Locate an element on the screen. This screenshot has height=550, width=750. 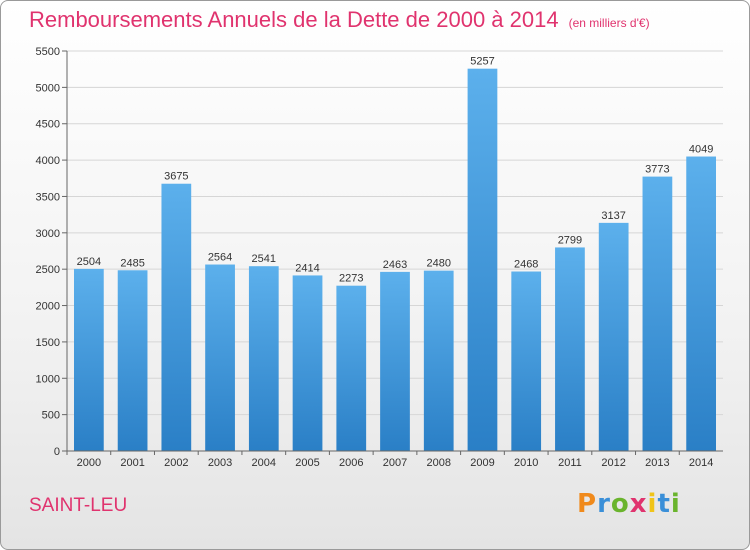
bar-2013 is located at coordinates (657, 313).